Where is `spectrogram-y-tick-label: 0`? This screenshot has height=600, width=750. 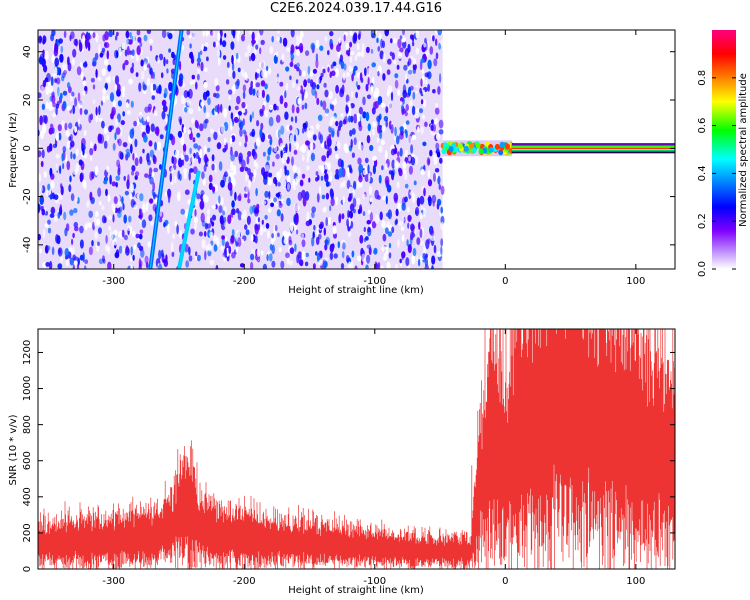 spectrogram-y-tick-label: 0 is located at coordinates (27, 148).